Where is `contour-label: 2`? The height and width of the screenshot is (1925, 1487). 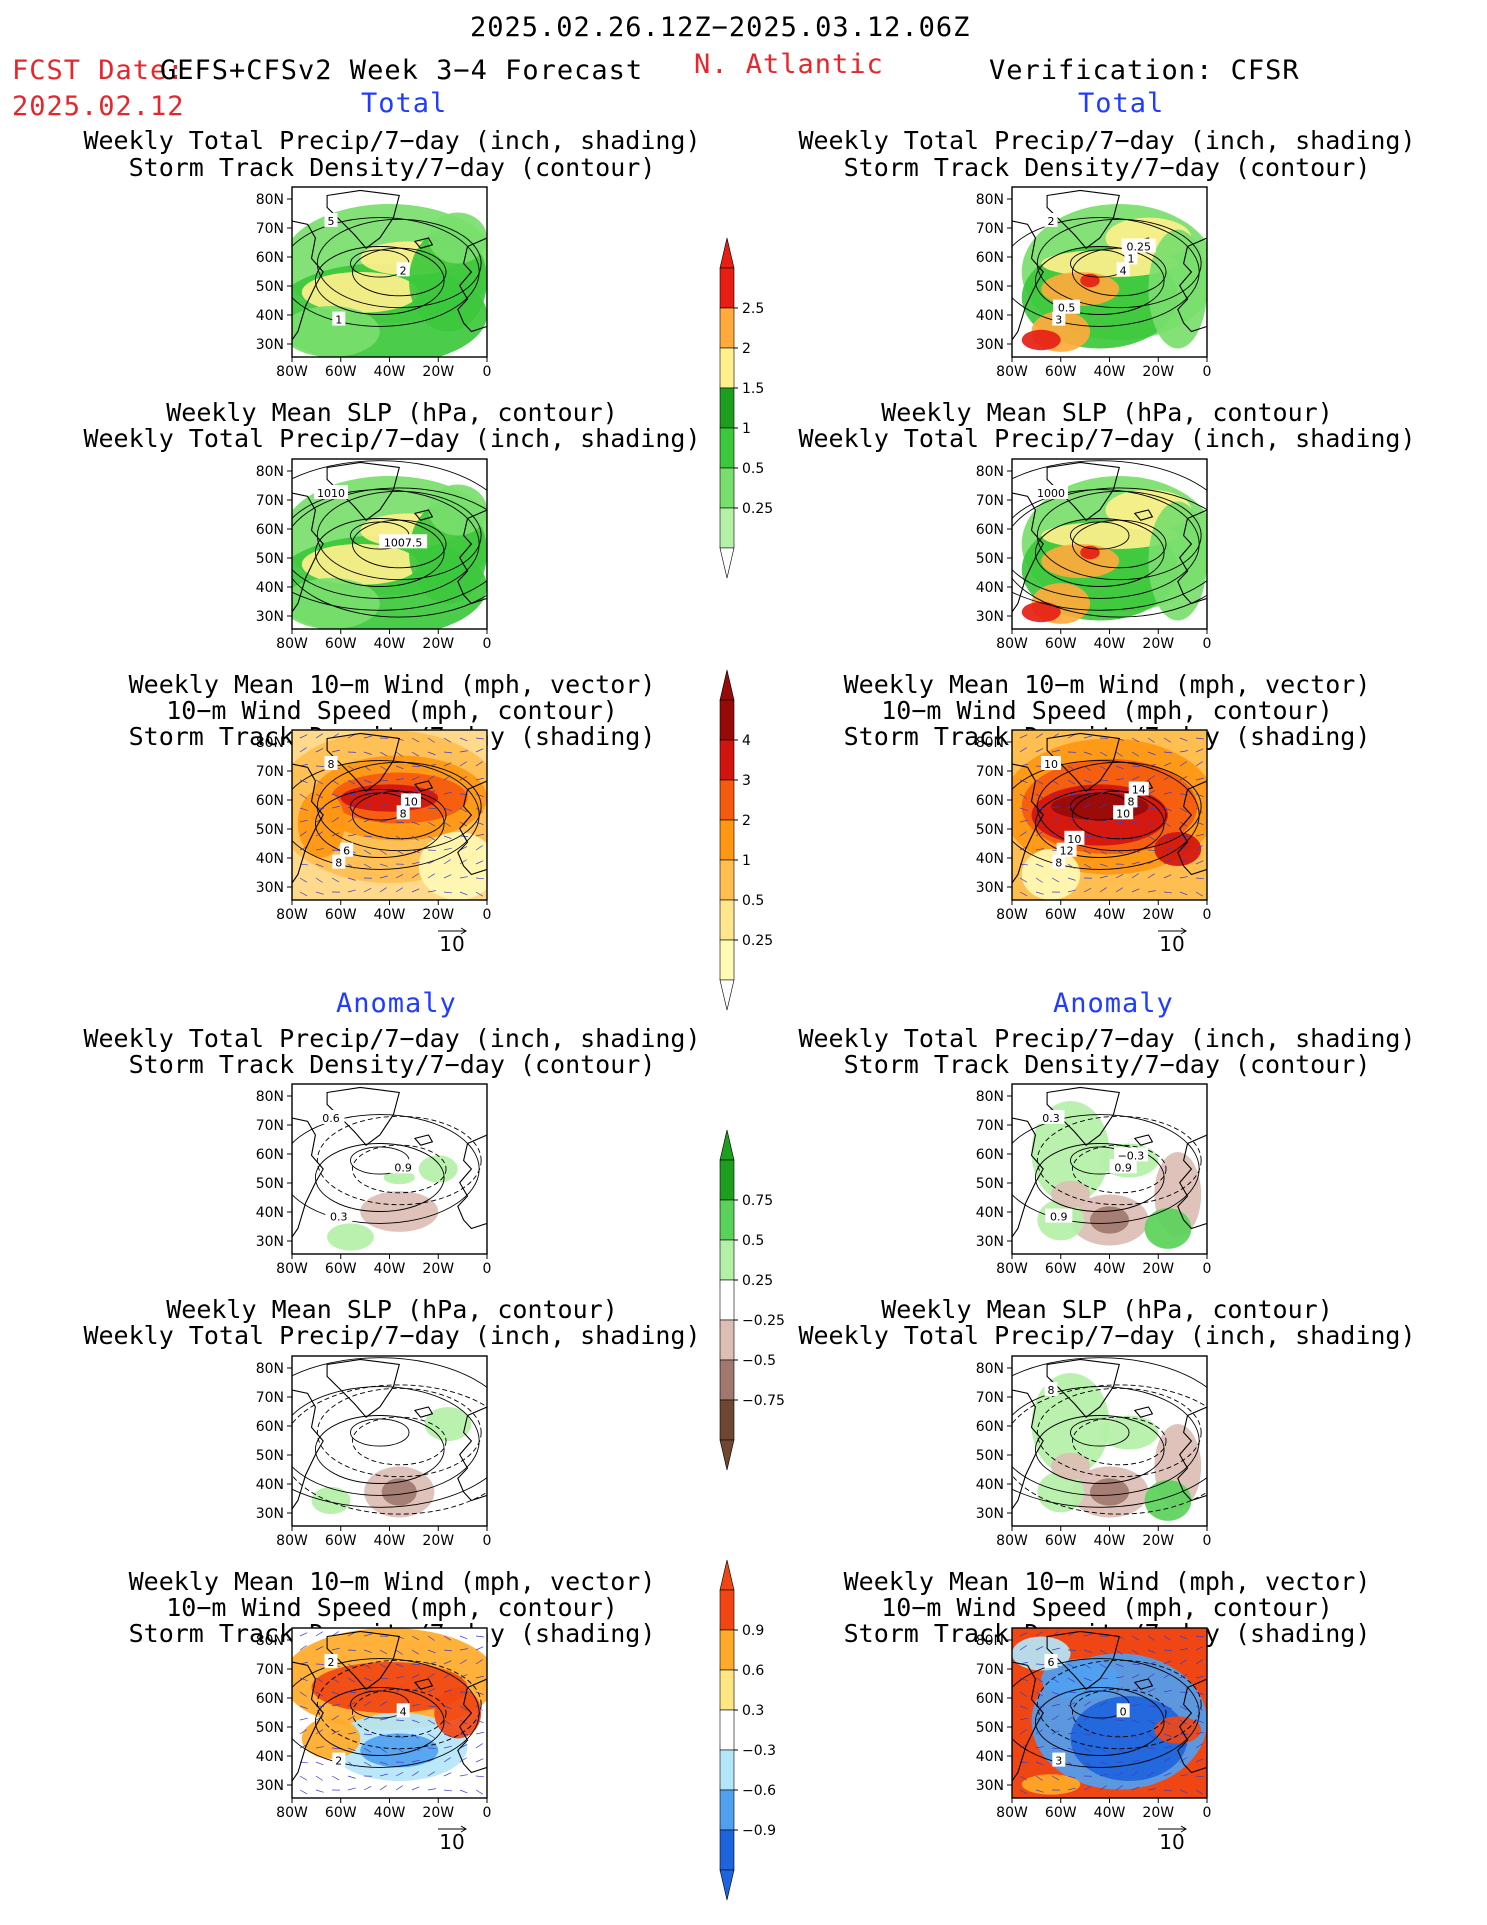
contour-label: 2 is located at coordinates (338, 1761).